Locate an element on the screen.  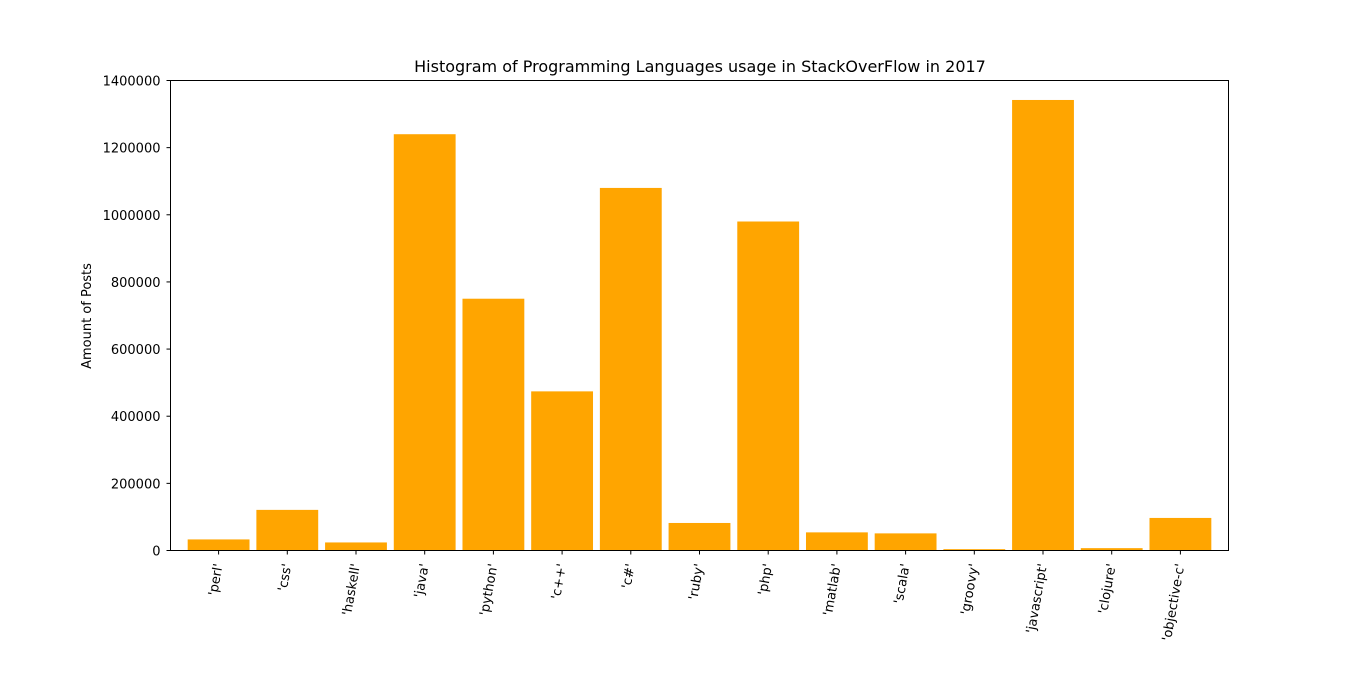
x-tick-label: 'java' is located at coordinates (422, 581).